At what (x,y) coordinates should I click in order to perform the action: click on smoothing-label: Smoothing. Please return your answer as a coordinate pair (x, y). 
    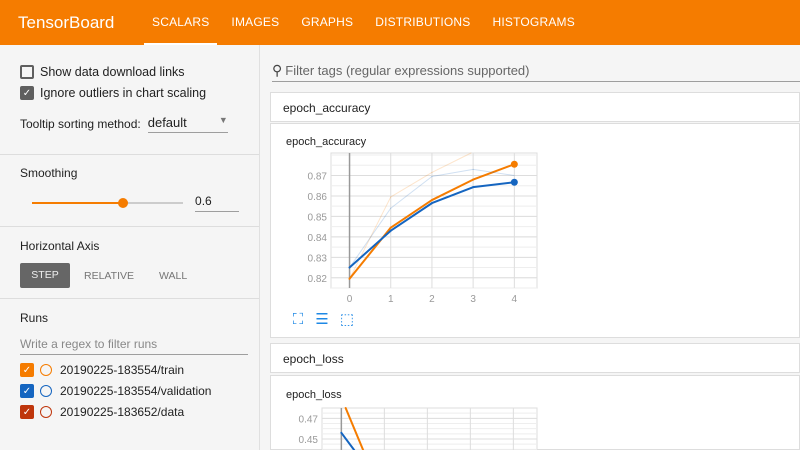
    Looking at the image, I should click on (49, 173).